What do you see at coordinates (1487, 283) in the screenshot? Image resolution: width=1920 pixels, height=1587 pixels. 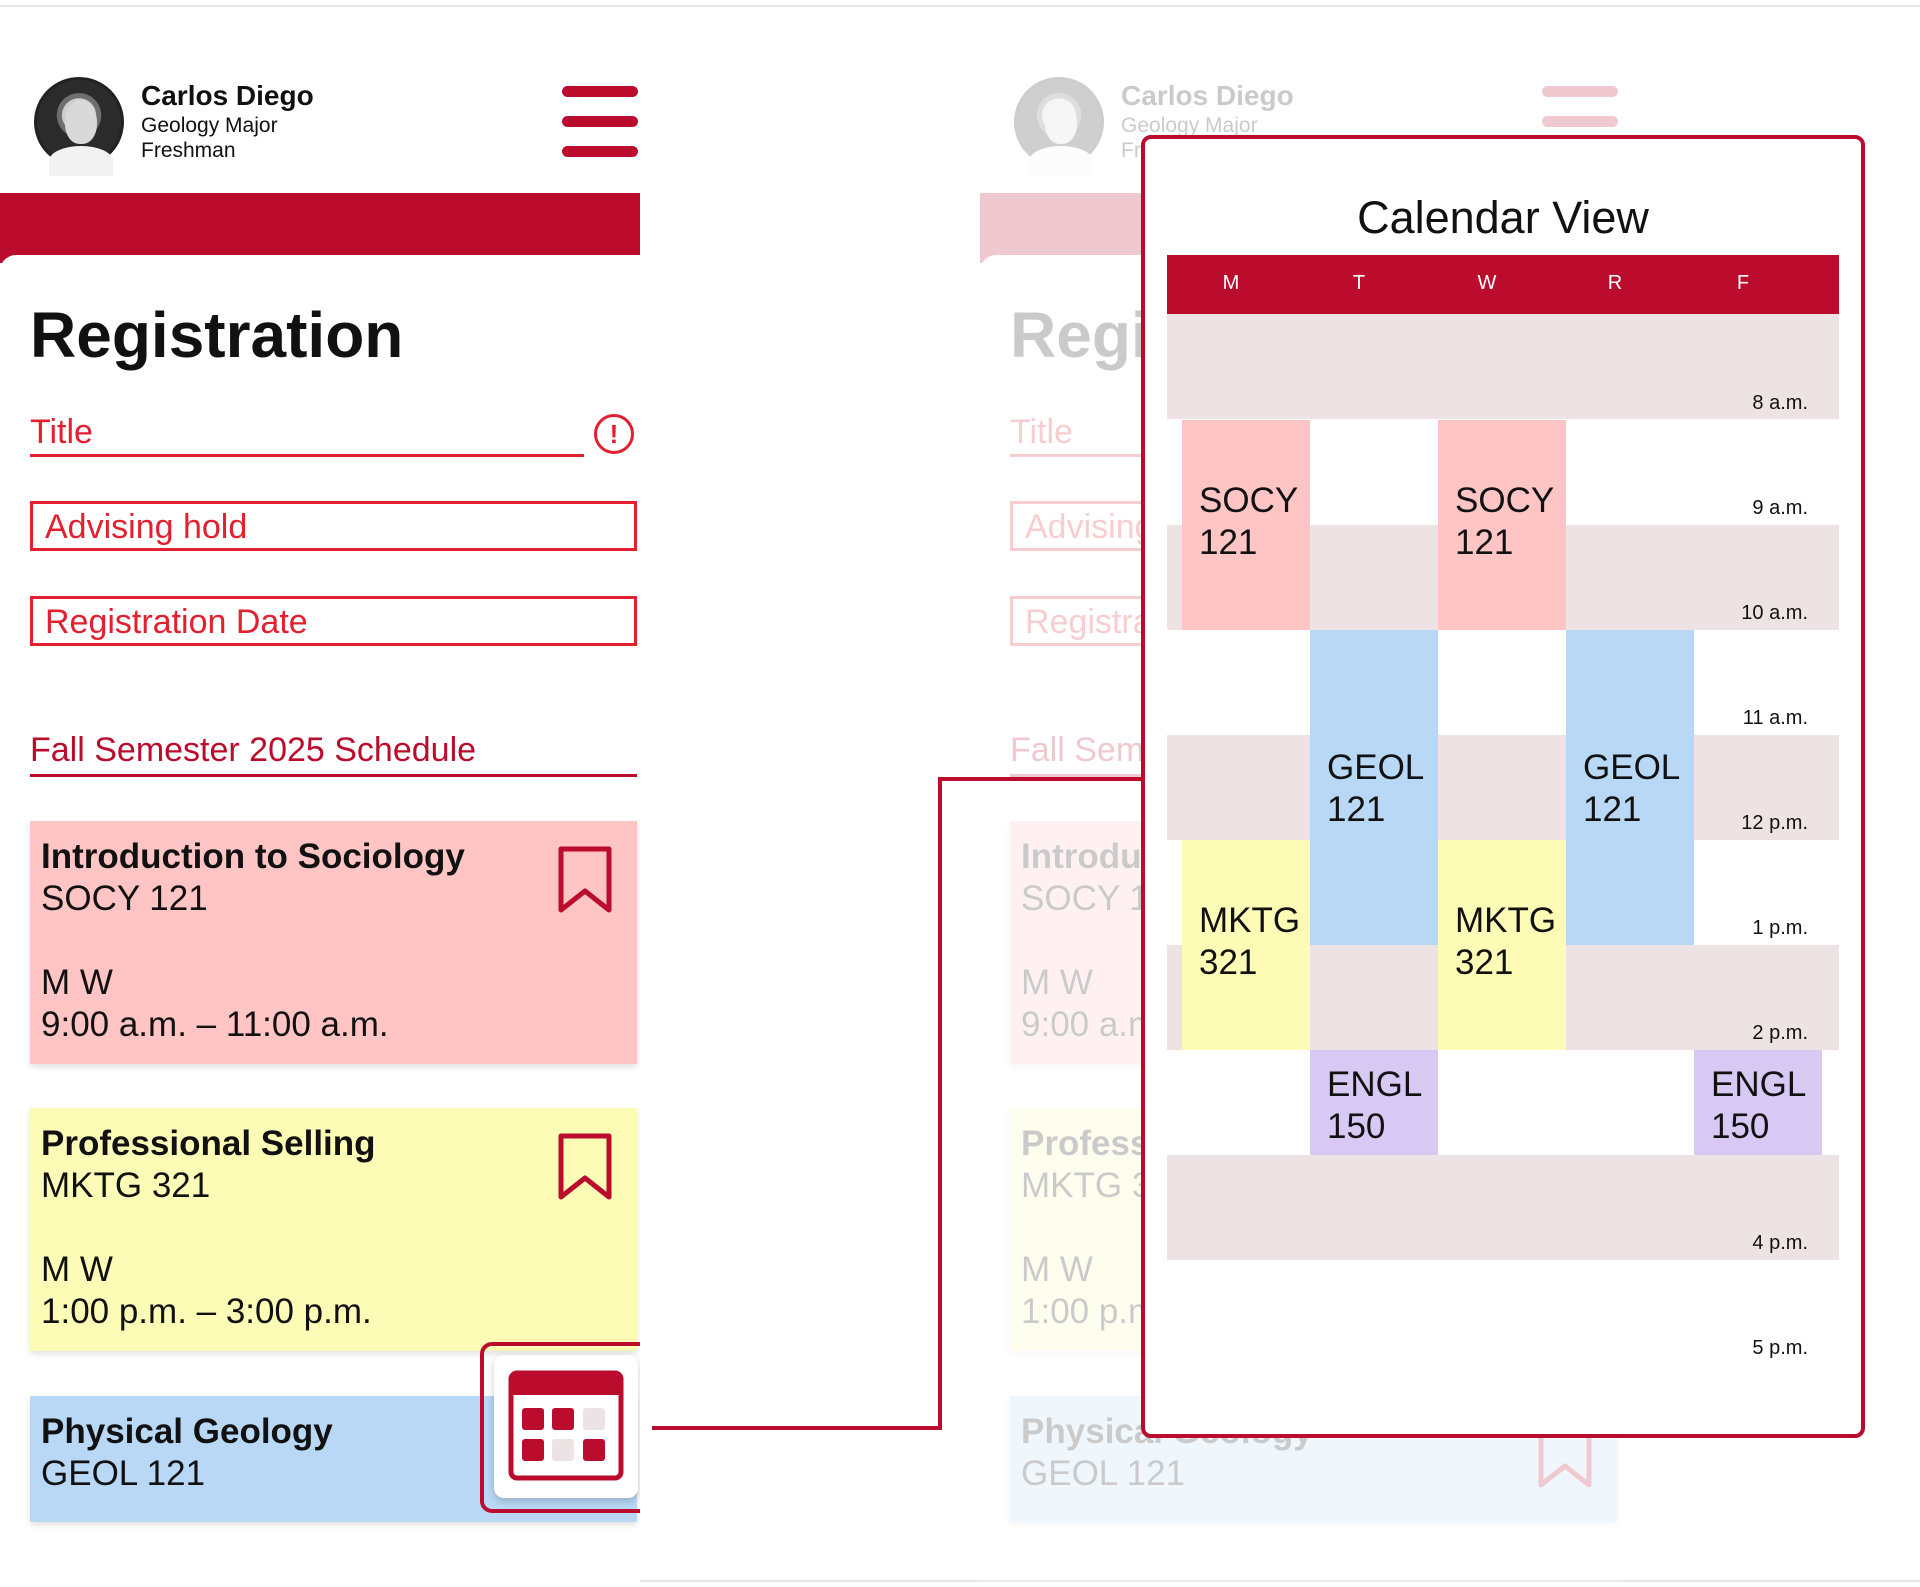 I see `day-label: W` at bounding box center [1487, 283].